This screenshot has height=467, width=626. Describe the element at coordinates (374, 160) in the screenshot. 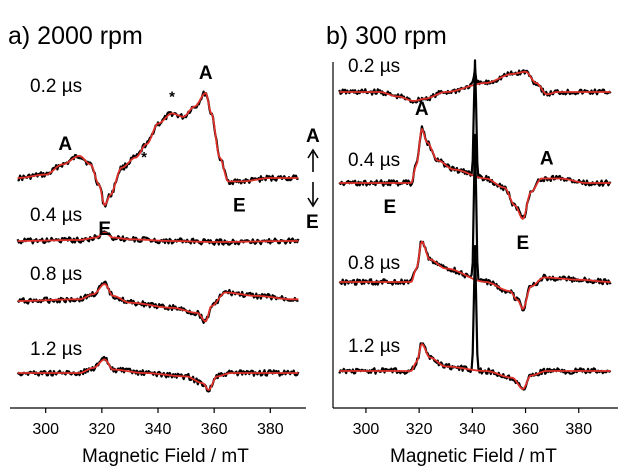

I see `panel-b-delay-label-1: 0.4 µs` at that location.